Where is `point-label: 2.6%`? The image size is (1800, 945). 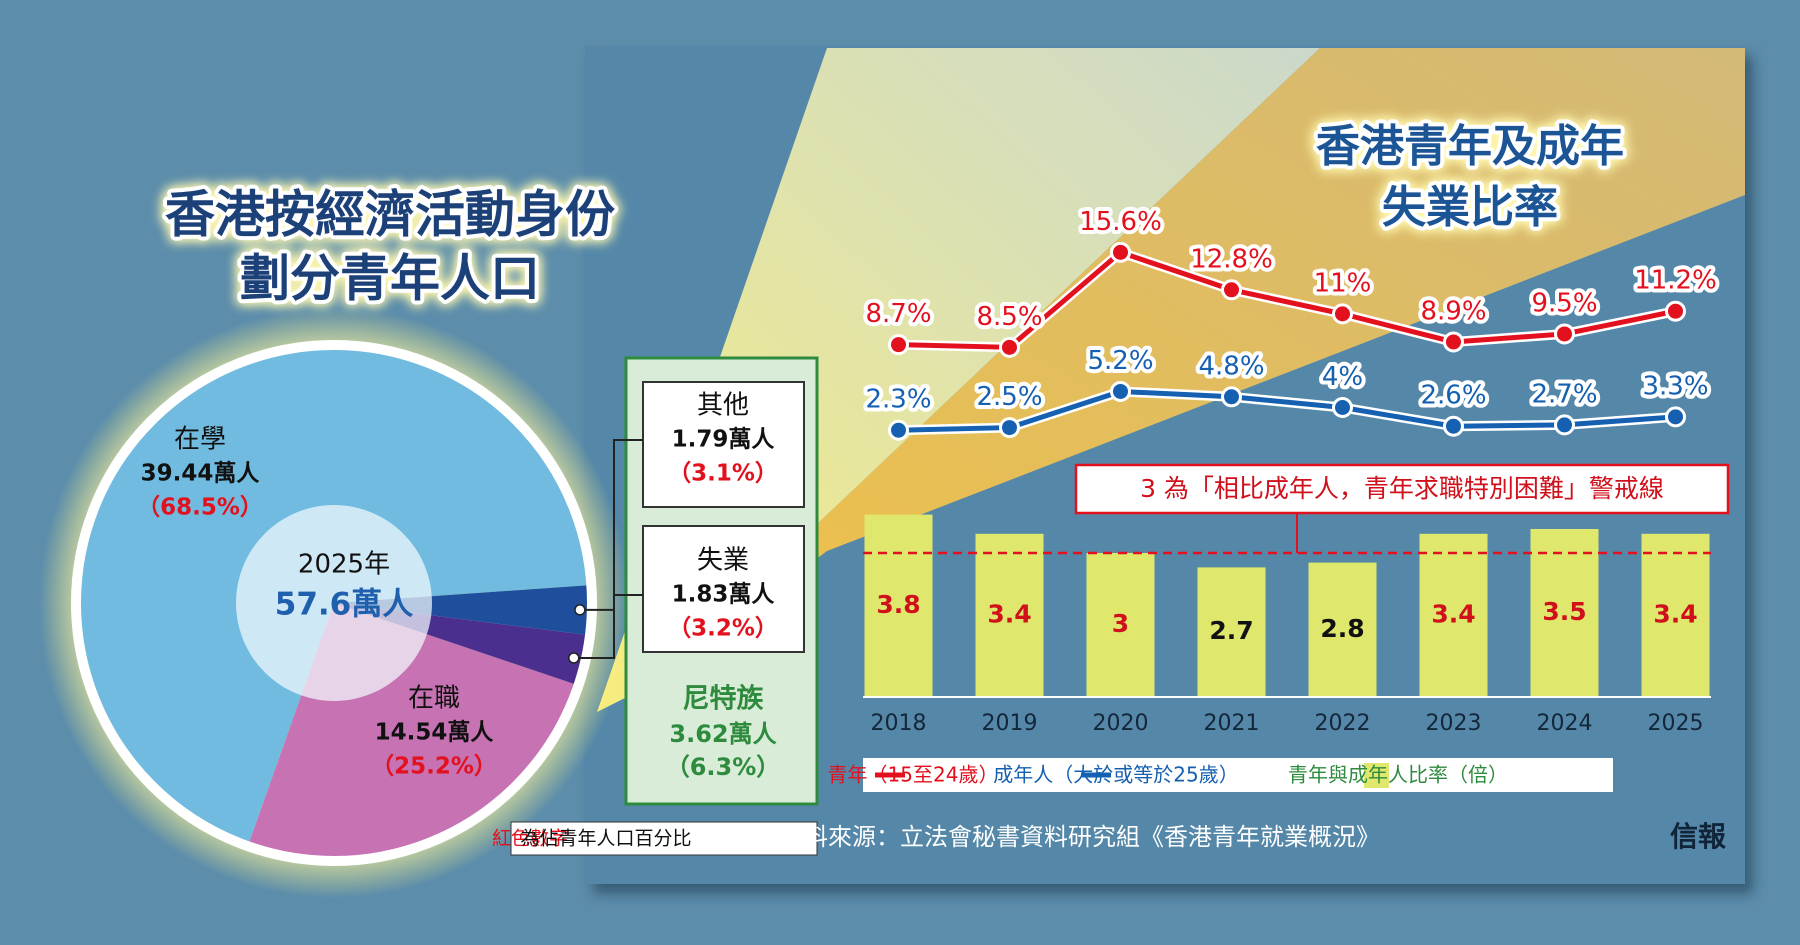
point-label: 2.6% is located at coordinates (1453, 396).